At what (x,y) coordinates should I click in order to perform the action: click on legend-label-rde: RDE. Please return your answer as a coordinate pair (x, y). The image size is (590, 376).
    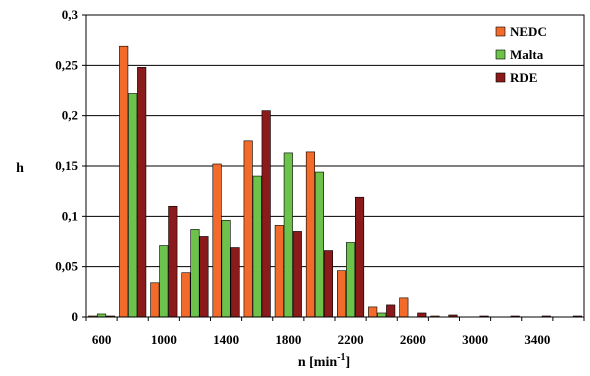
    Looking at the image, I should click on (523, 77).